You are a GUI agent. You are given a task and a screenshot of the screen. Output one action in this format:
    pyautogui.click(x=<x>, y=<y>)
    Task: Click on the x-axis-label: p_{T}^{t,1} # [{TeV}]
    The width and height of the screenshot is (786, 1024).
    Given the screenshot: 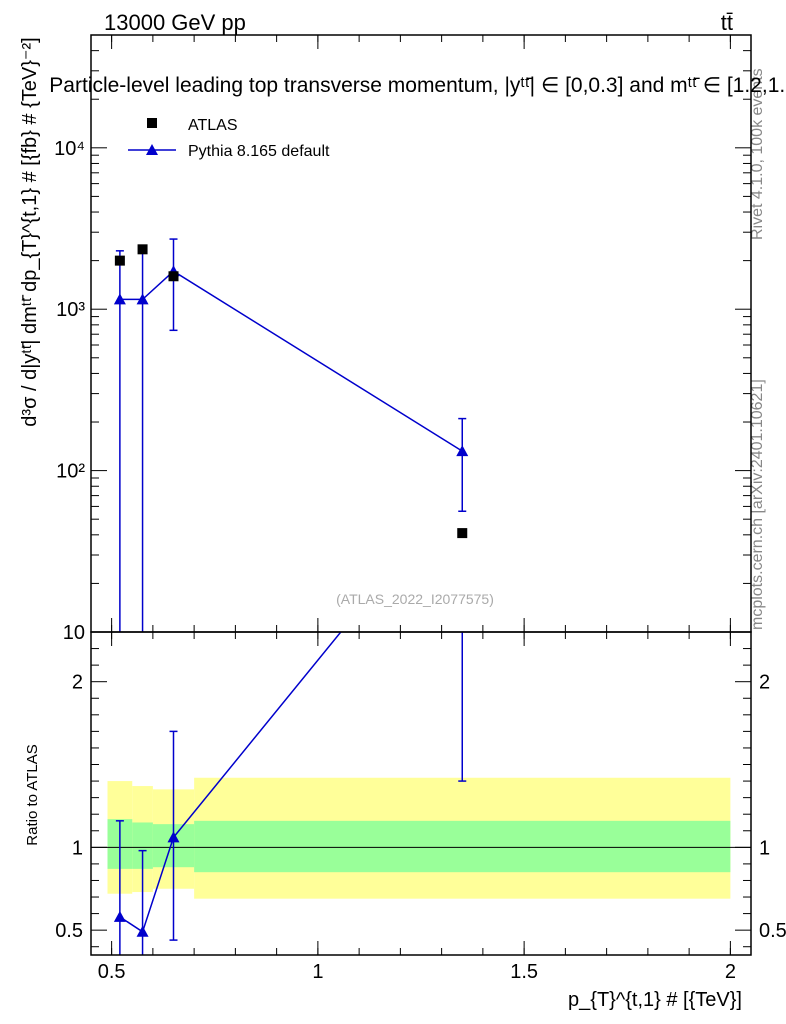 What is the action you would take?
    pyautogui.click(x=655, y=1000)
    